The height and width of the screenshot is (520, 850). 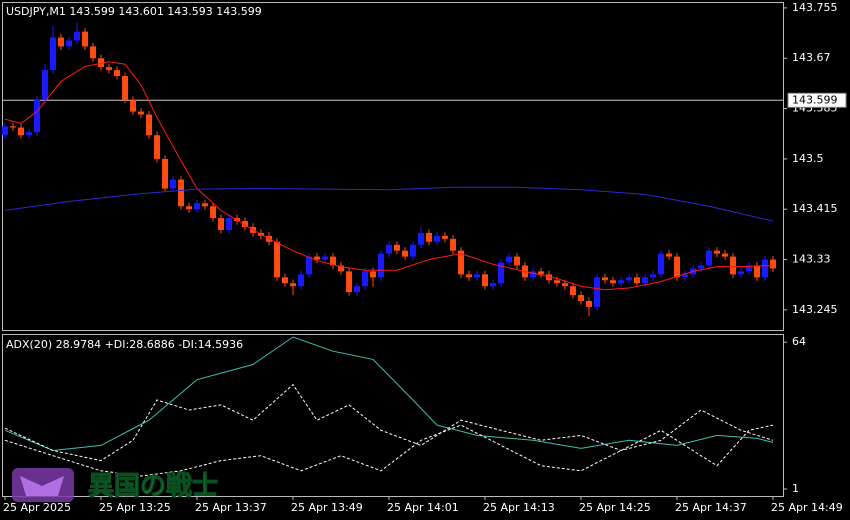 I want to click on y-tick-label: 143.415, so click(x=815, y=208).